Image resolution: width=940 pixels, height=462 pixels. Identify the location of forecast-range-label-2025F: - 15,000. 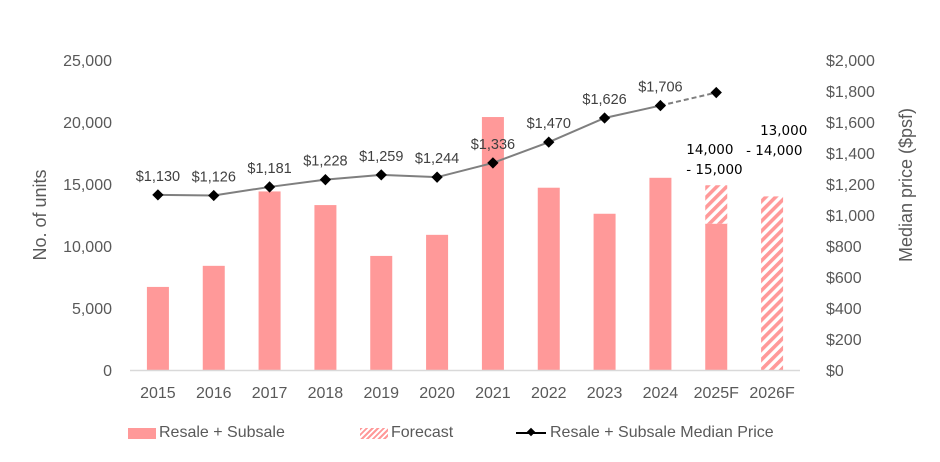
(714, 170).